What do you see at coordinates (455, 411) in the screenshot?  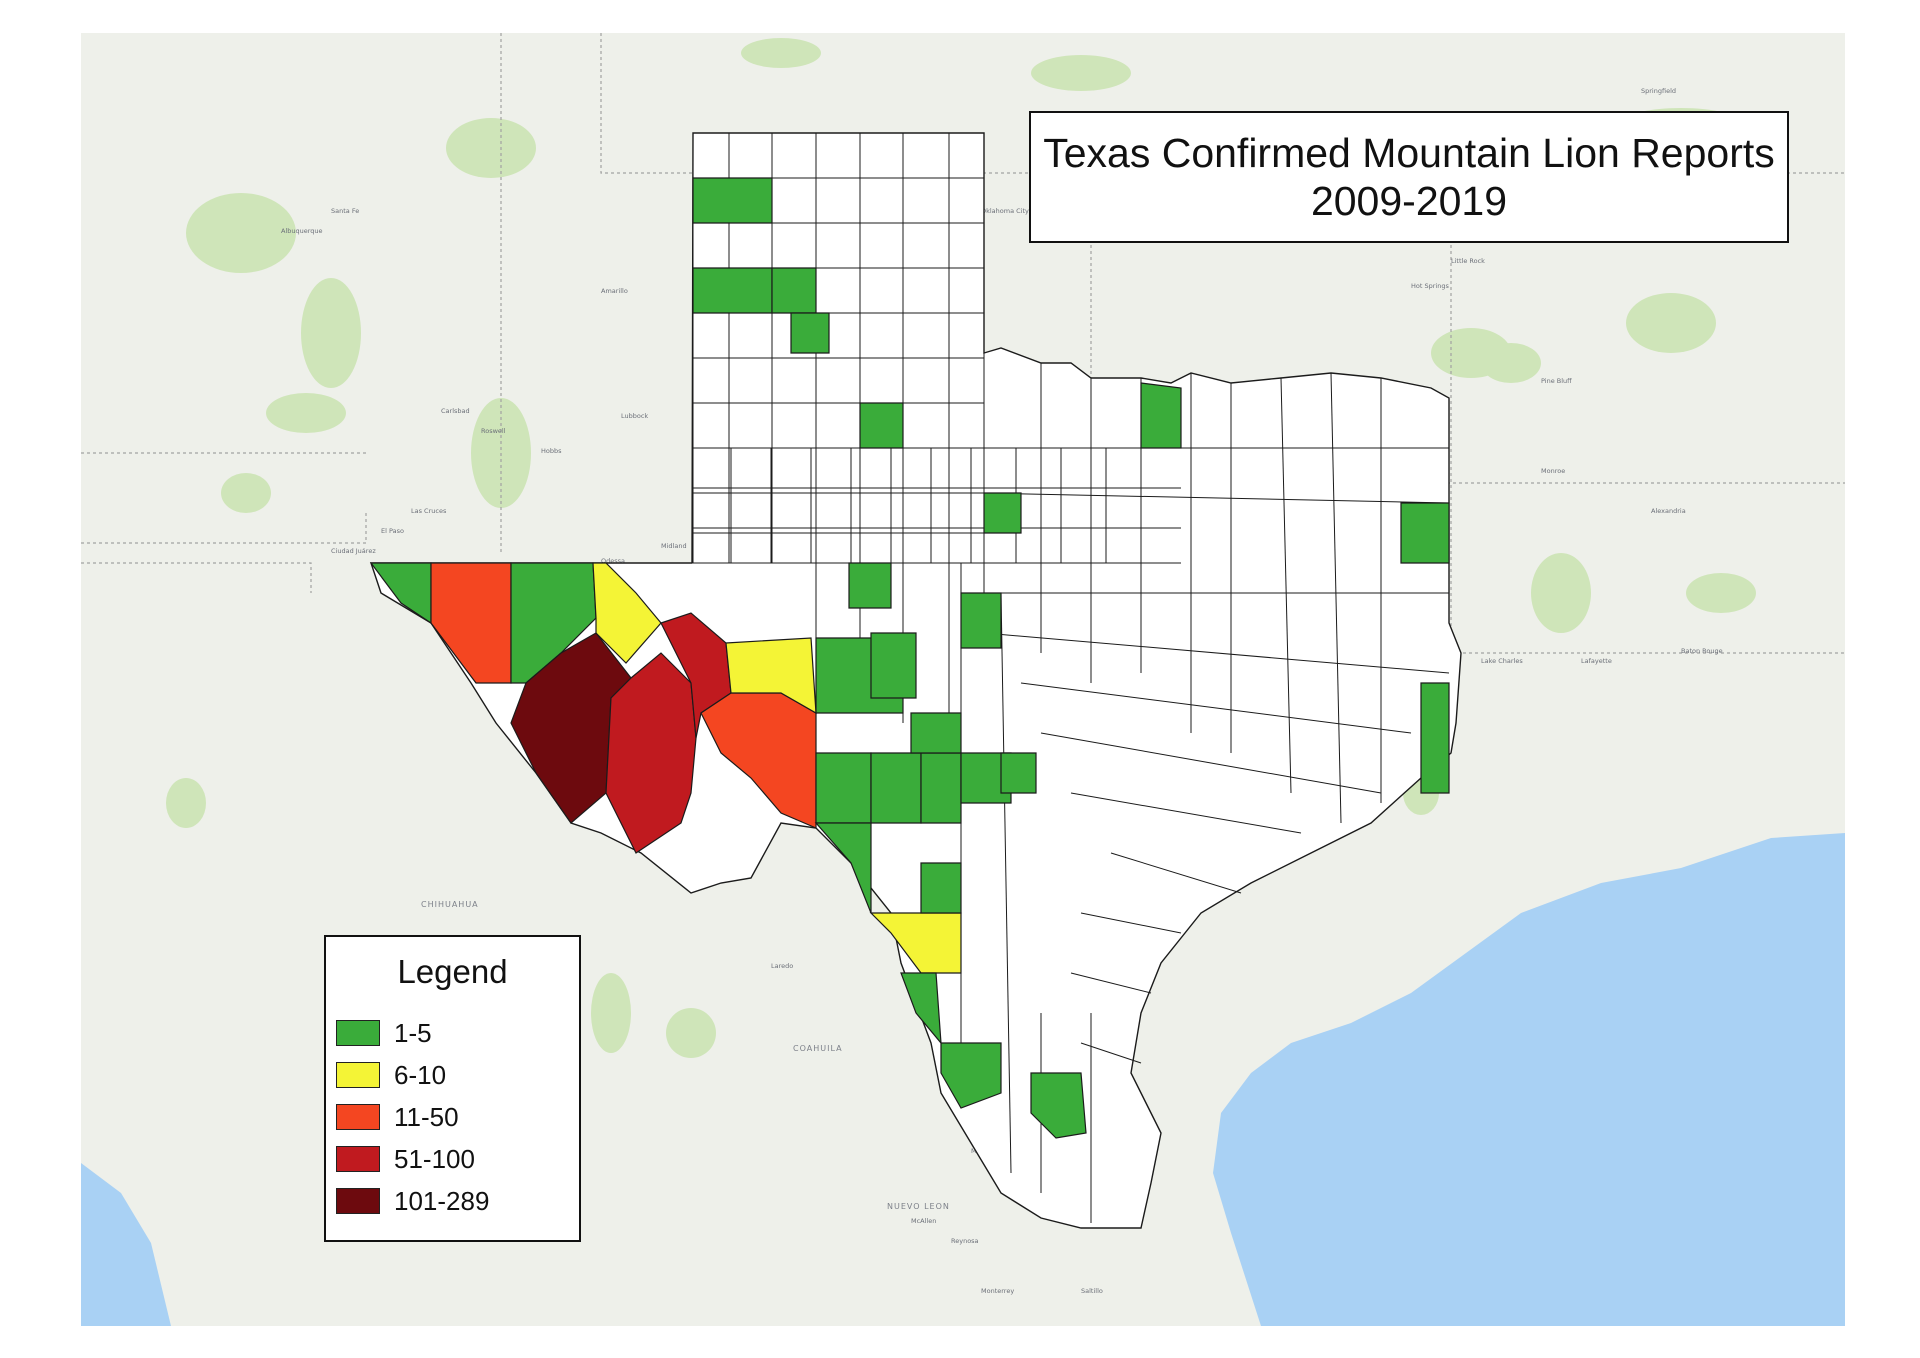 I see `place-label: Carlsbad` at bounding box center [455, 411].